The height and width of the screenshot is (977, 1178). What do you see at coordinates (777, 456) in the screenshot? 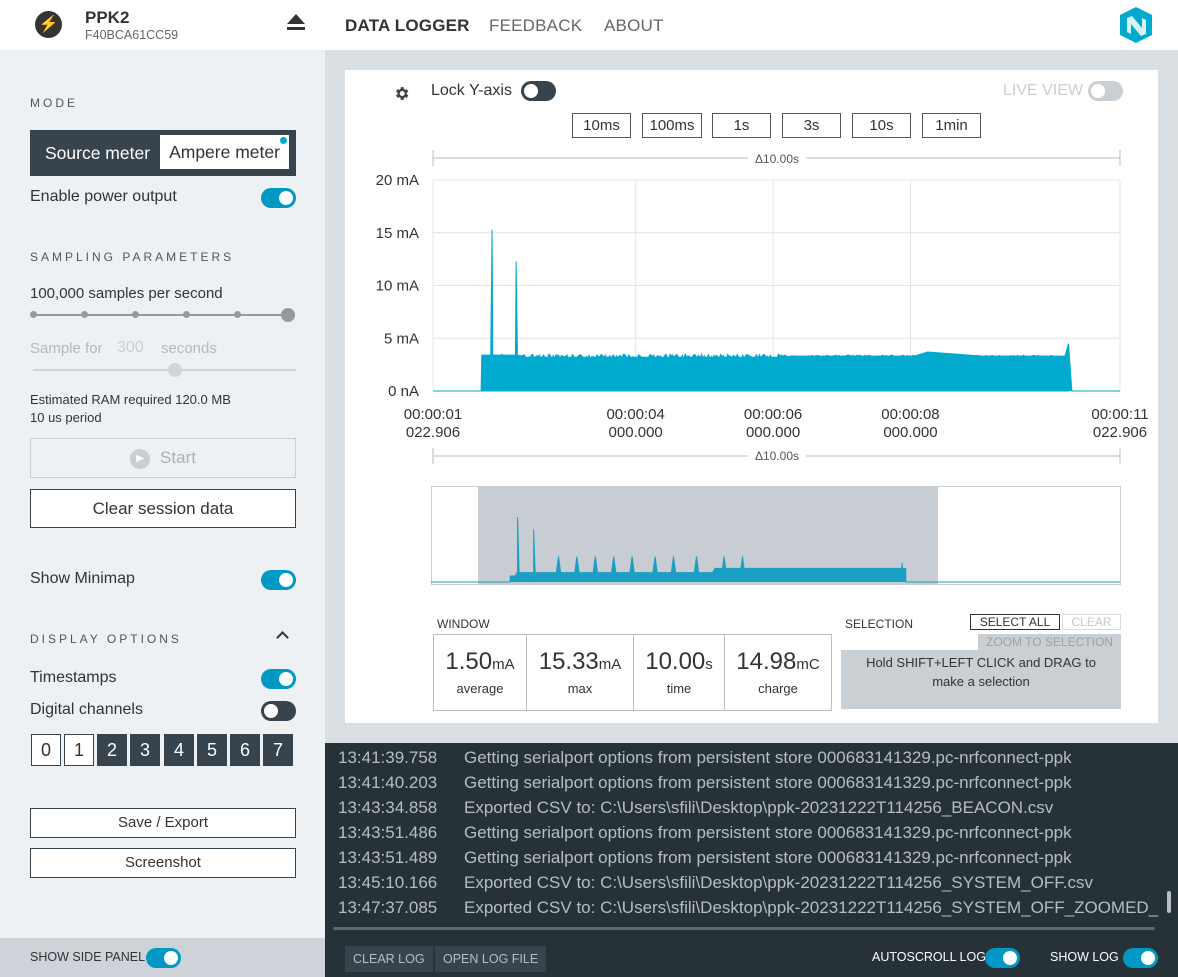
I see `delta-label-bottom: Δ10.00s` at bounding box center [777, 456].